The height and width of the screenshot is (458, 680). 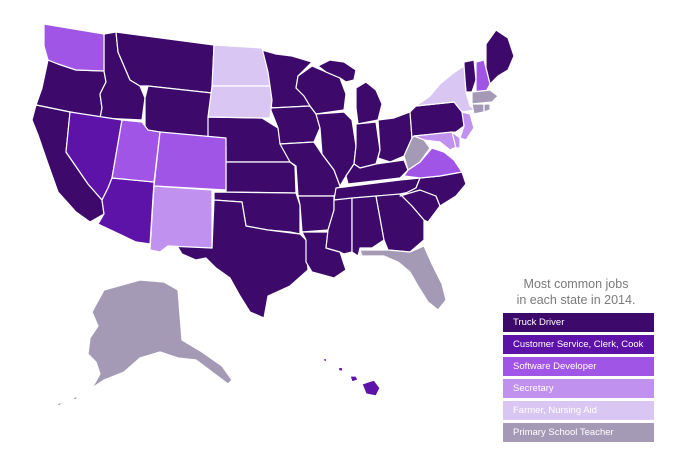 What do you see at coordinates (74, 47) in the screenshot?
I see `state-washington` at bounding box center [74, 47].